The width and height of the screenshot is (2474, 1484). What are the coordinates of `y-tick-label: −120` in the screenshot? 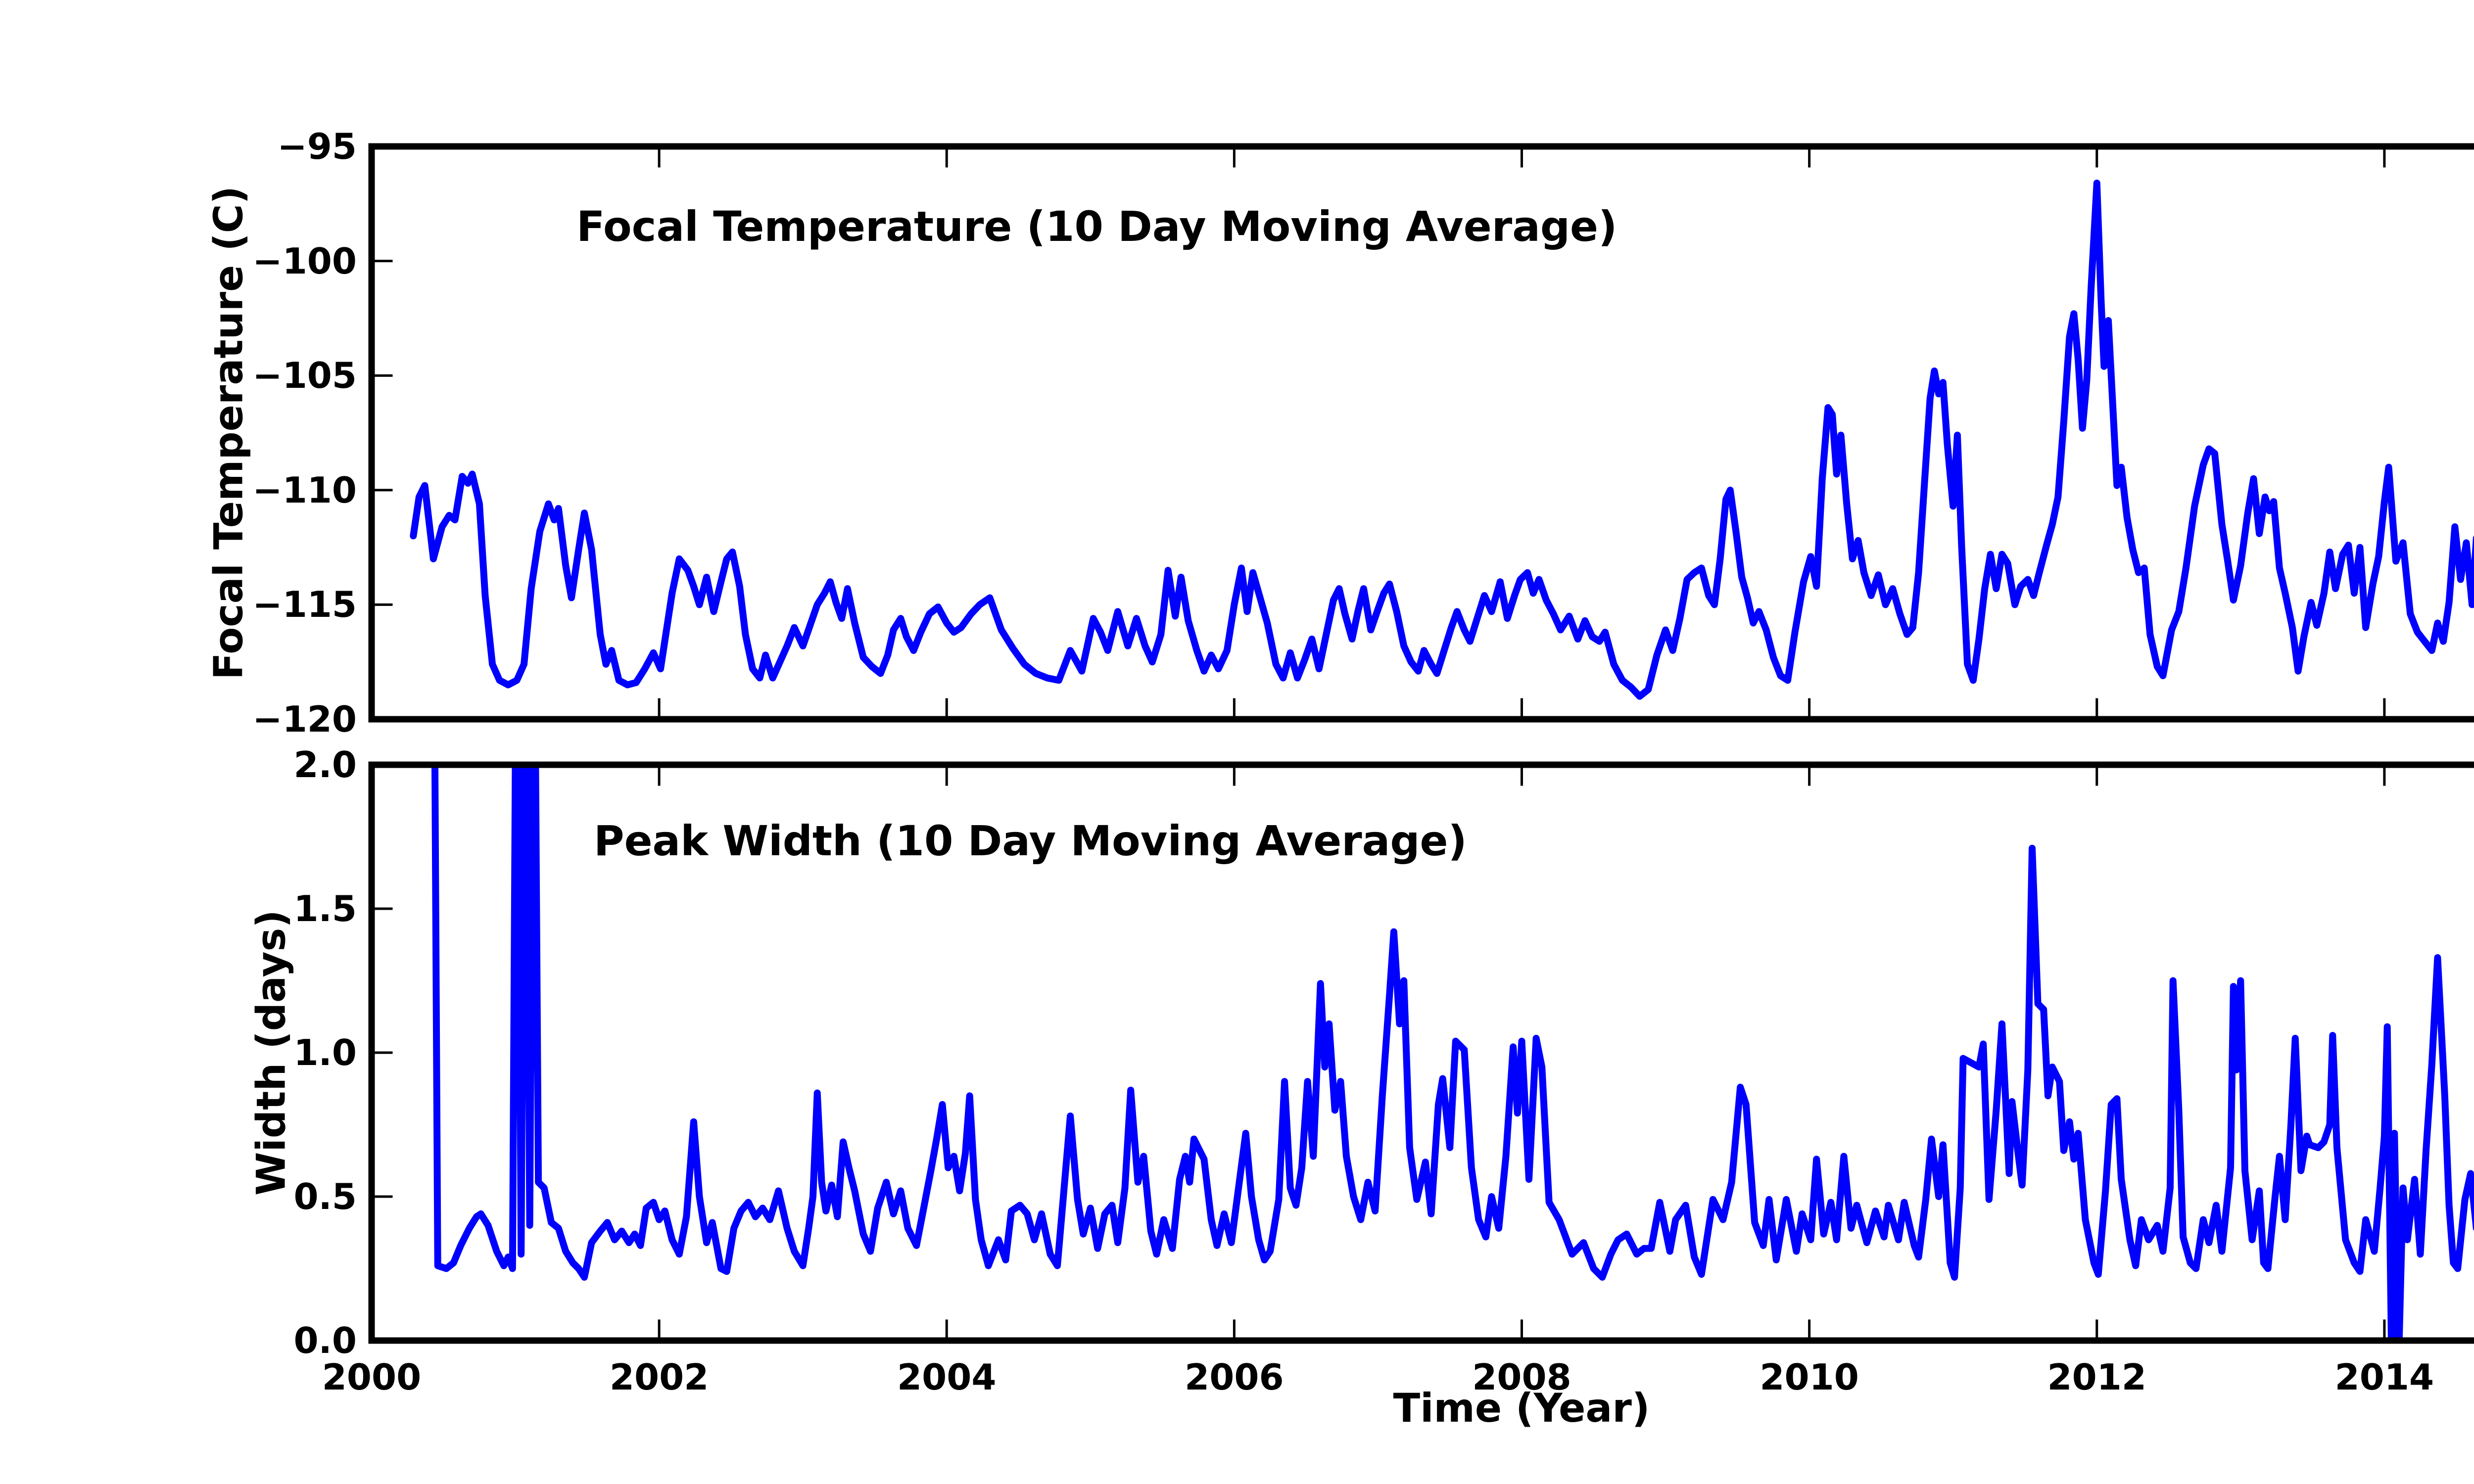 It's located at (304, 719).